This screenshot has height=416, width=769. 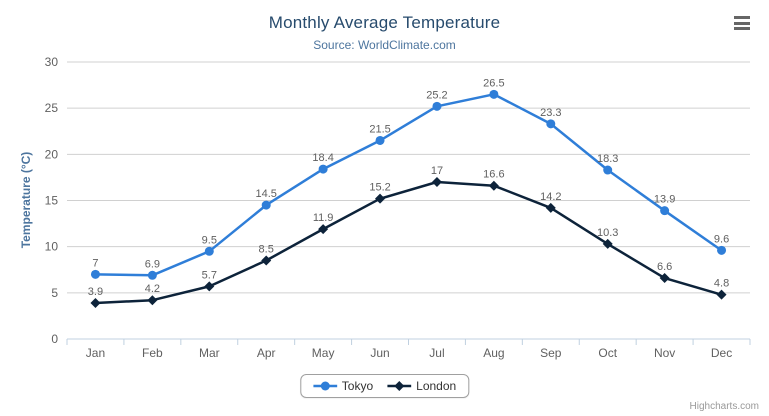 I want to click on data-label: 18.4, so click(x=322, y=158).